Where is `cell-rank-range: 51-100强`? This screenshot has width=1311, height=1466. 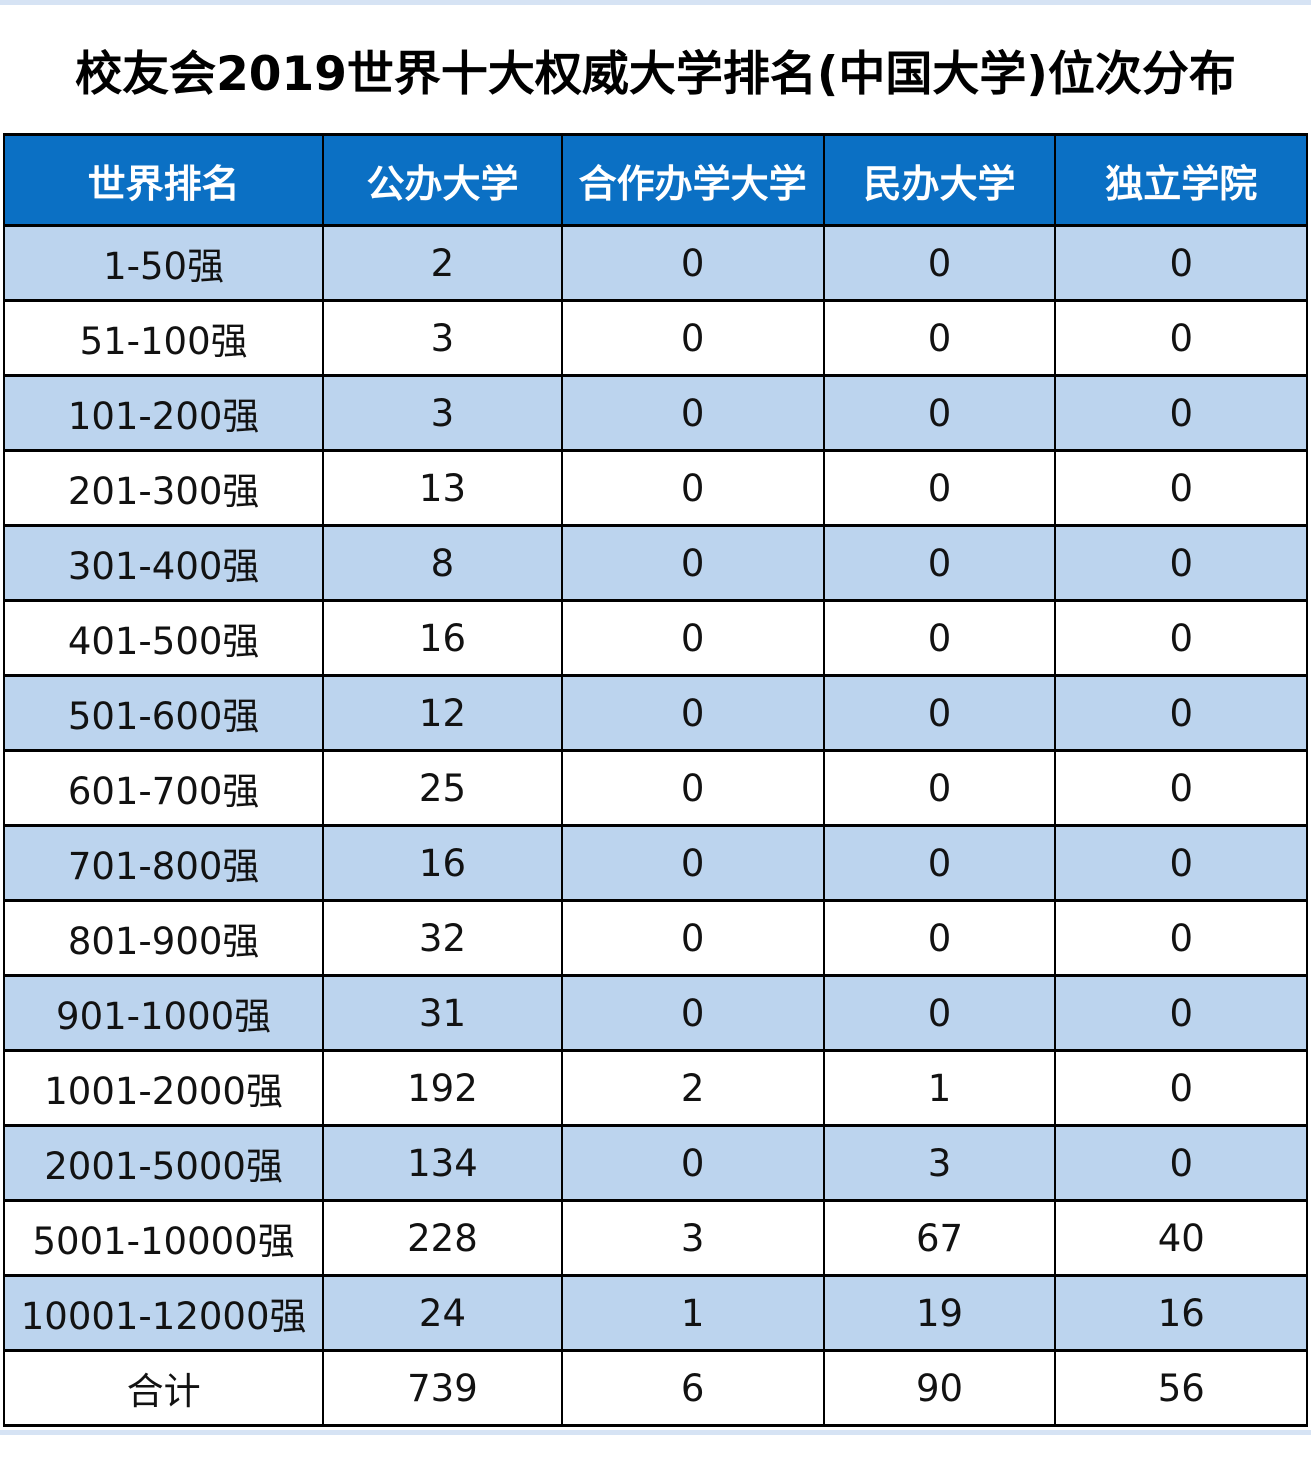 cell-rank-range: 51-100强 is located at coordinates (163, 338).